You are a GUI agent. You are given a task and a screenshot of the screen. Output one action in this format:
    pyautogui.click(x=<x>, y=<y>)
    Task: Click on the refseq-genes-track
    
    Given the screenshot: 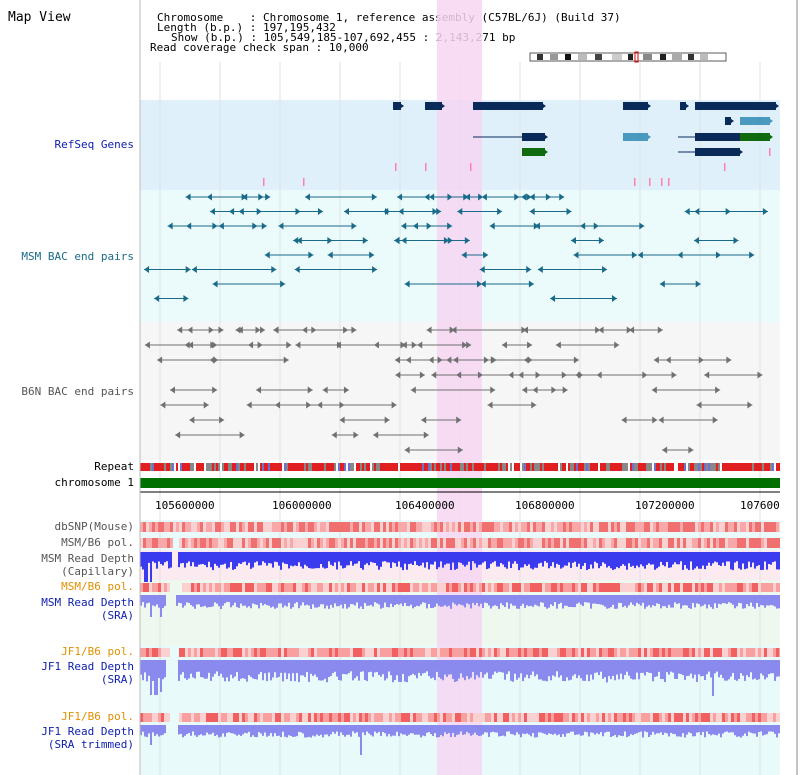 What is the action you would take?
    pyautogui.click(x=521, y=144)
    